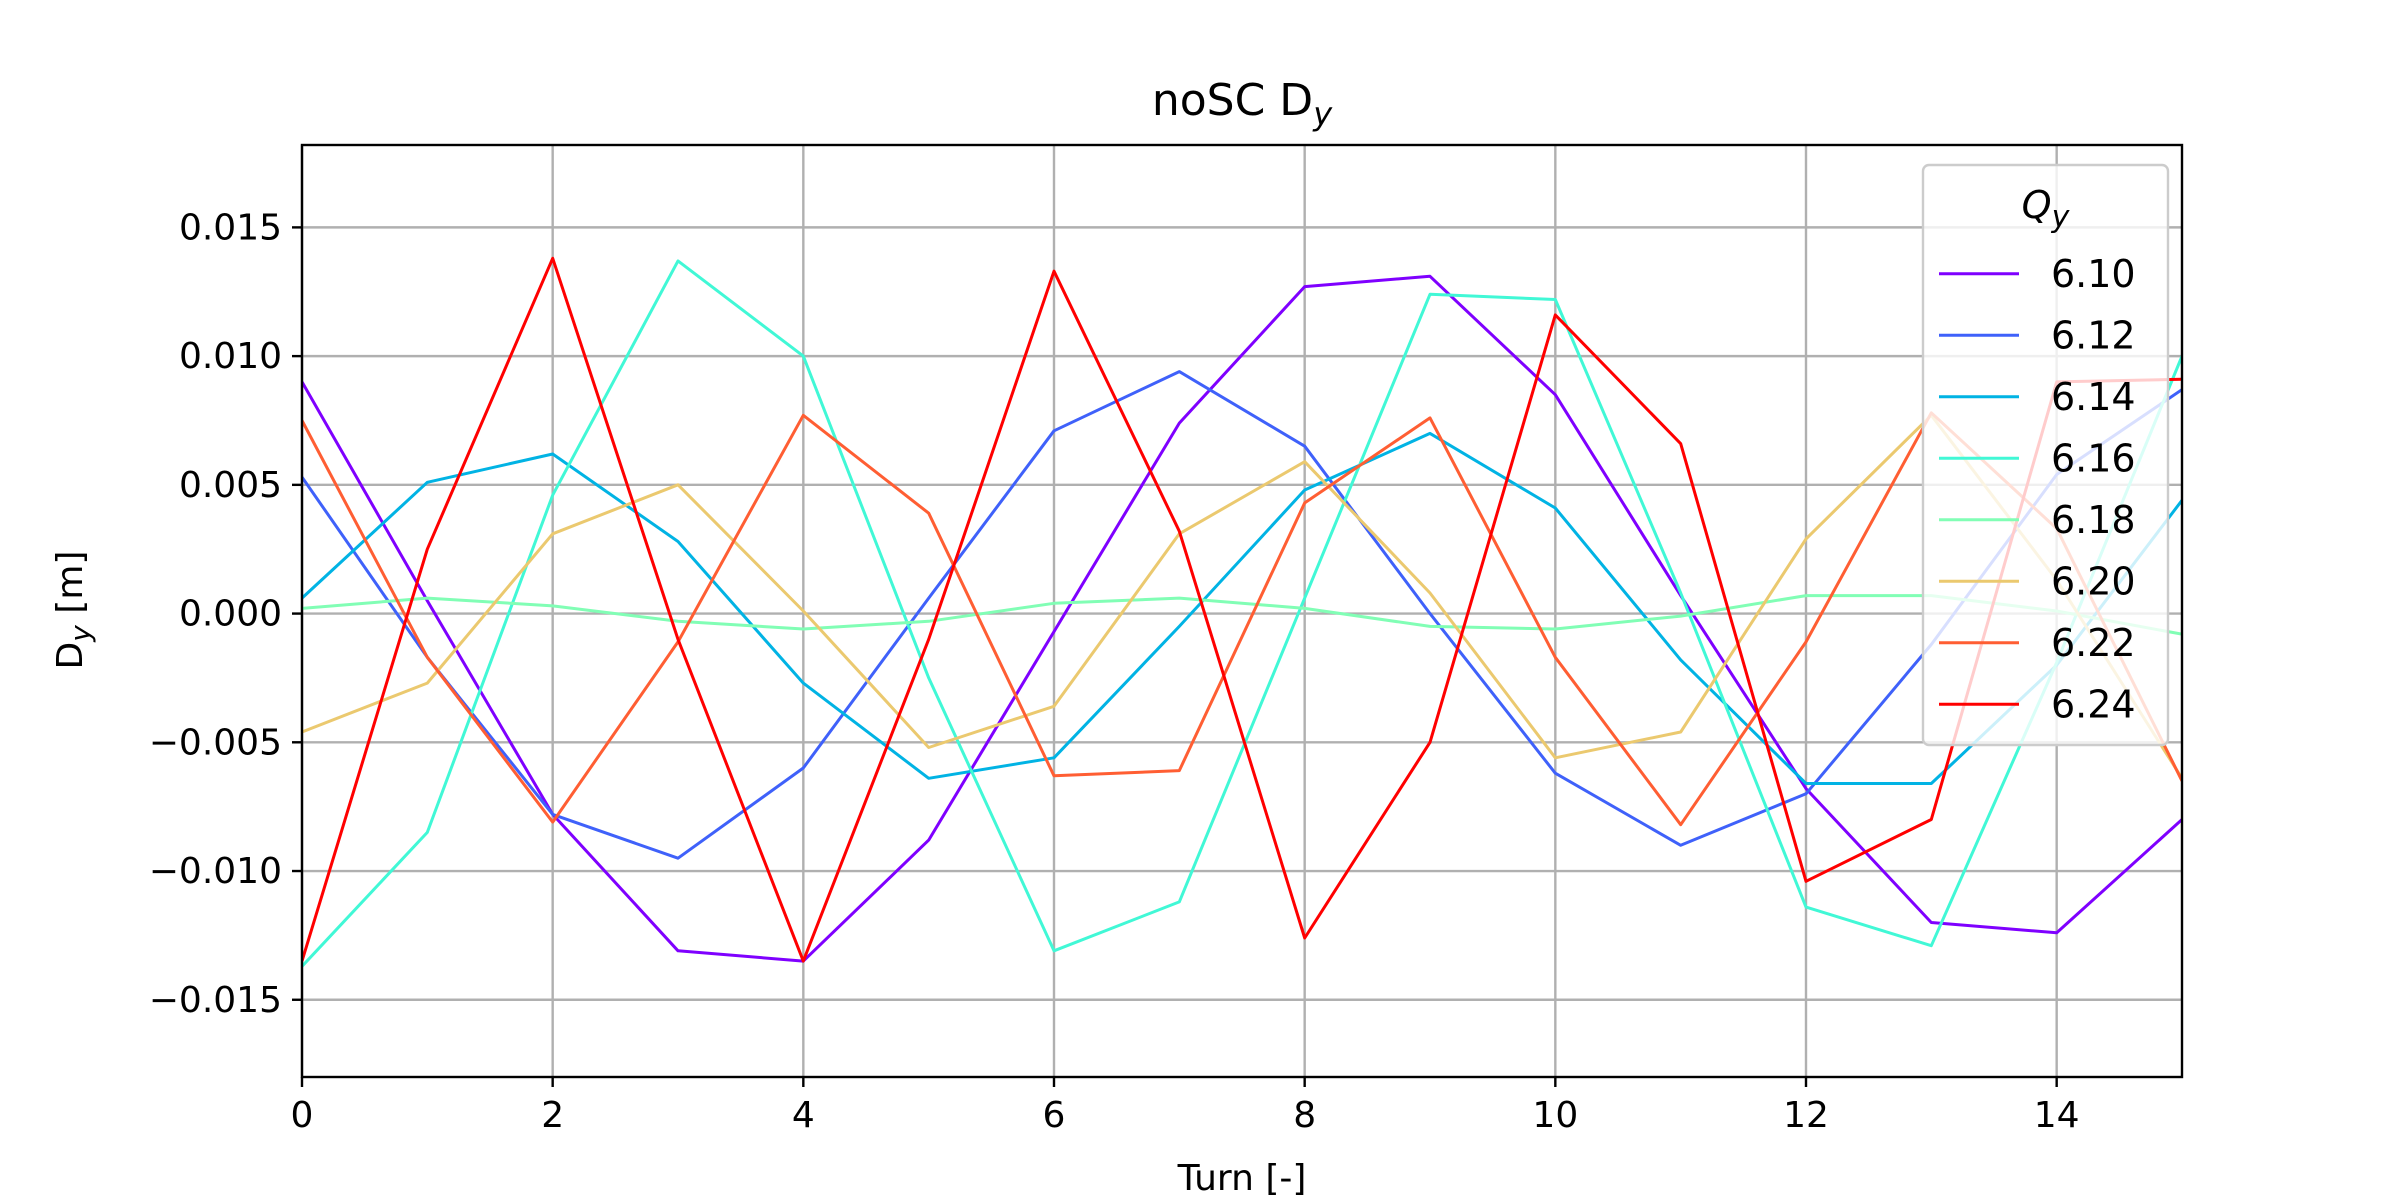  I want to click on x-tick-label: 8, so click(1304, 1115).